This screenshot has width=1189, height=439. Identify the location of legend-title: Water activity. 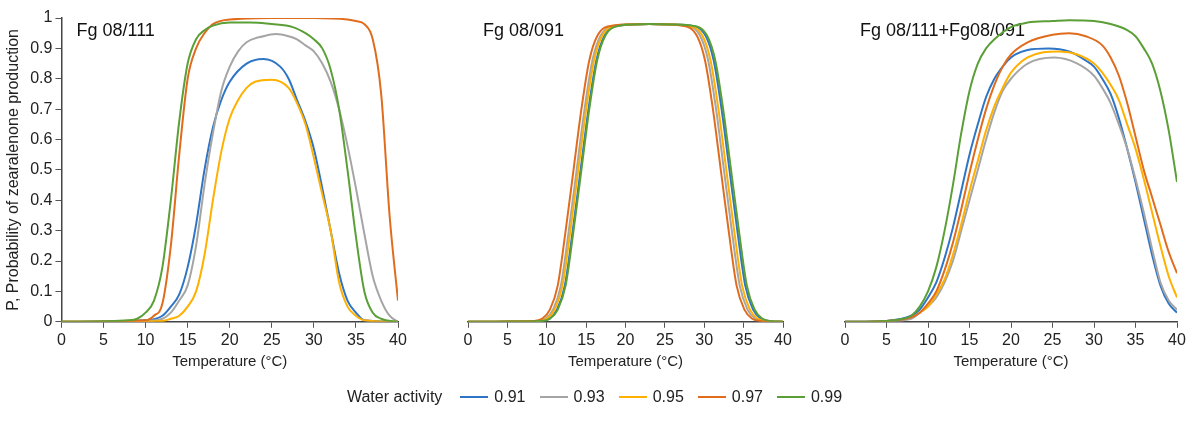
(394, 397).